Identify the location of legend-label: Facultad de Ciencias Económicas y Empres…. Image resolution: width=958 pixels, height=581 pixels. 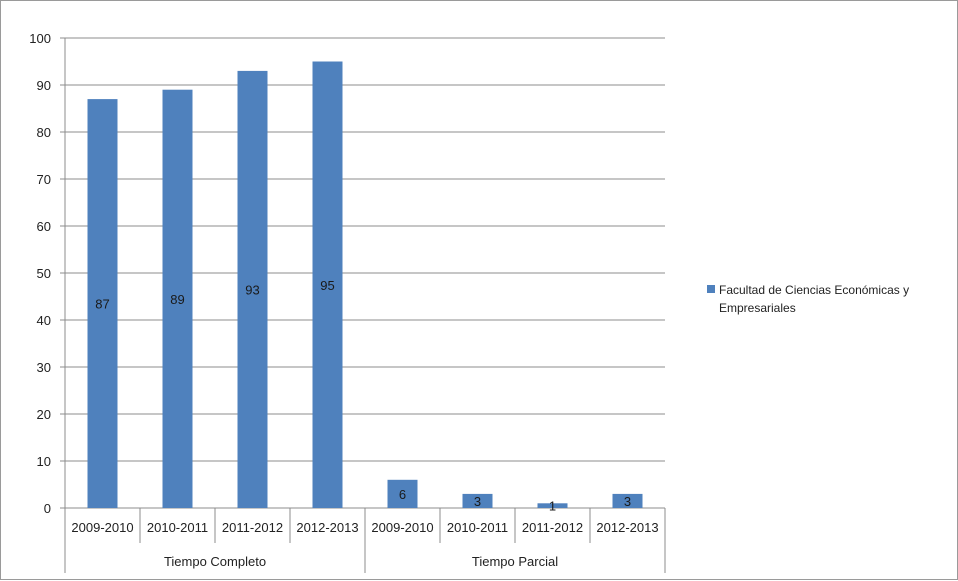
(814, 299).